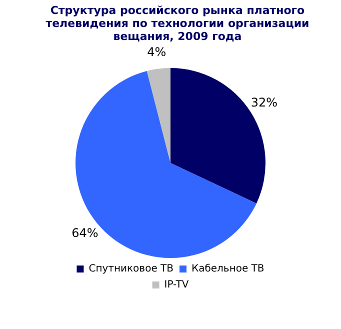 Image resolution: width=341 pixels, height=329 pixels. Describe the element at coordinates (227, 269) in the screenshot. I see `legend-label: Кабельное ТВ` at that location.